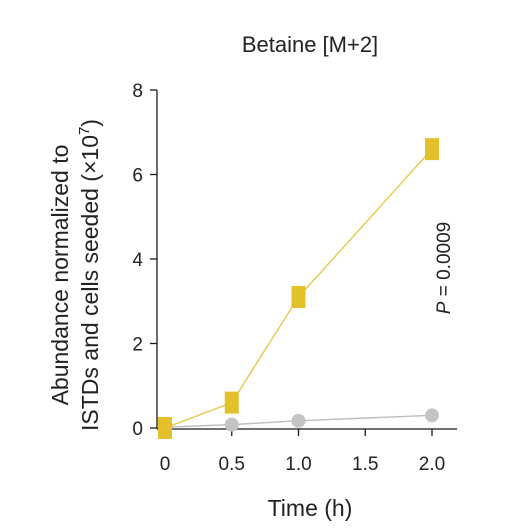 This screenshot has width=528, height=532. I want to click on y-tick-label: 2, so click(137, 345).